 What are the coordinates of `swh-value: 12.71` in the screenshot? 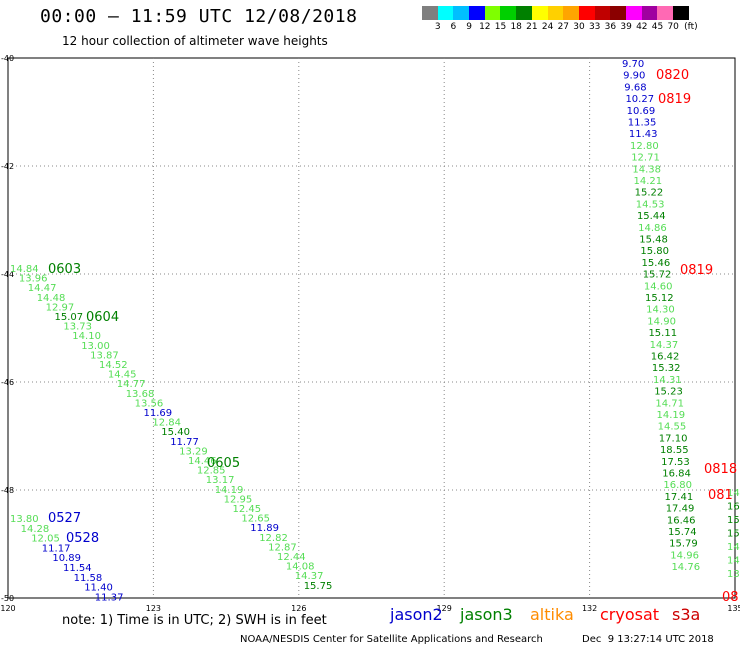 It's located at (645, 158).